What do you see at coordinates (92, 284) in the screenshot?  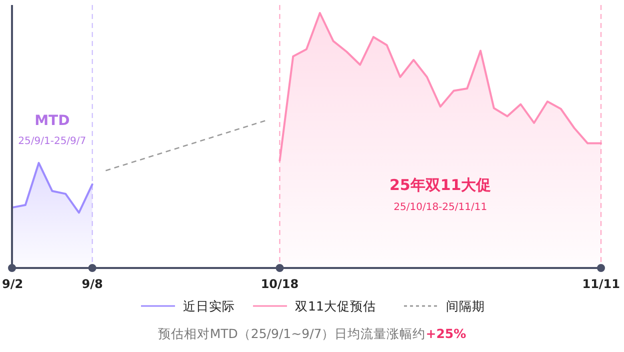 I see `x-tick-label: 9/8` at bounding box center [92, 284].